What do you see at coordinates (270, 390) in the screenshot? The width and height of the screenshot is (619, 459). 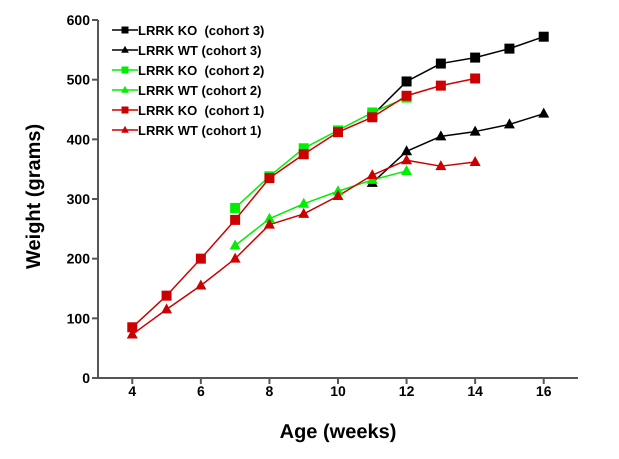 I see `x-tick-label: 8` at bounding box center [270, 390].